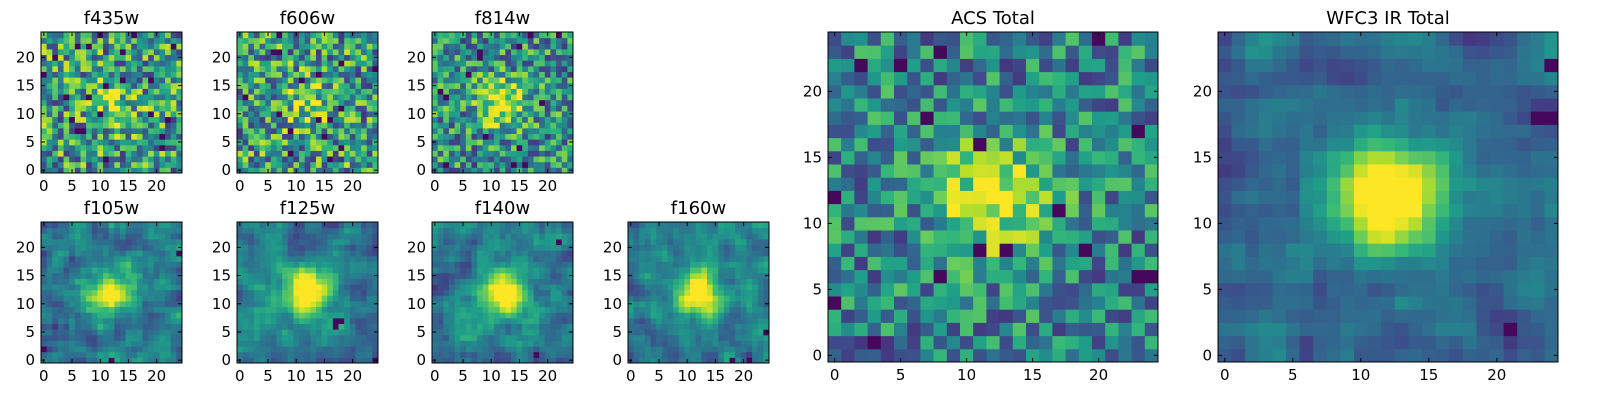  What do you see at coordinates (221, 57) in the screenshot?
I see `y-tick-label: 20` at bounding box center [221, 57].